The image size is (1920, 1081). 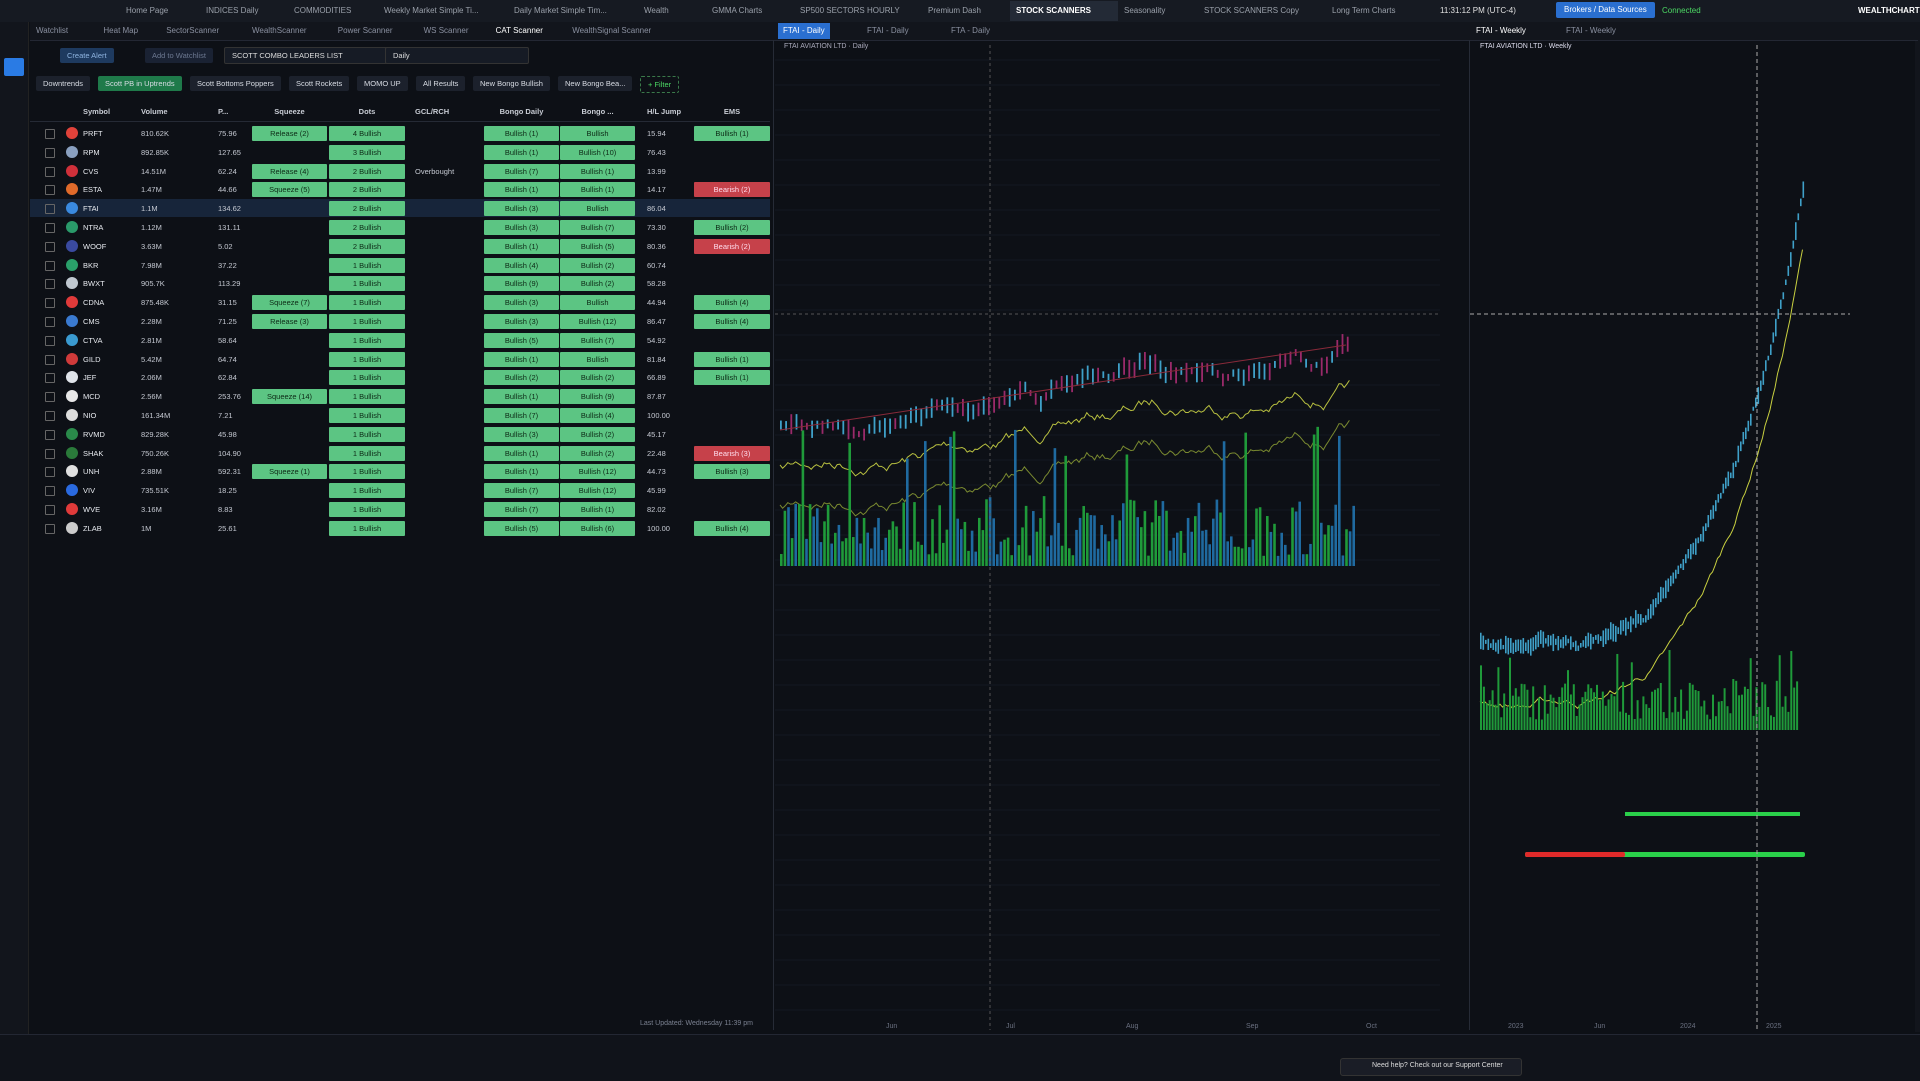 What do you see at coordinates (664, 111) in the screenshot?
I see `column-header: H/L Jump` at bounding box center [664, 111].